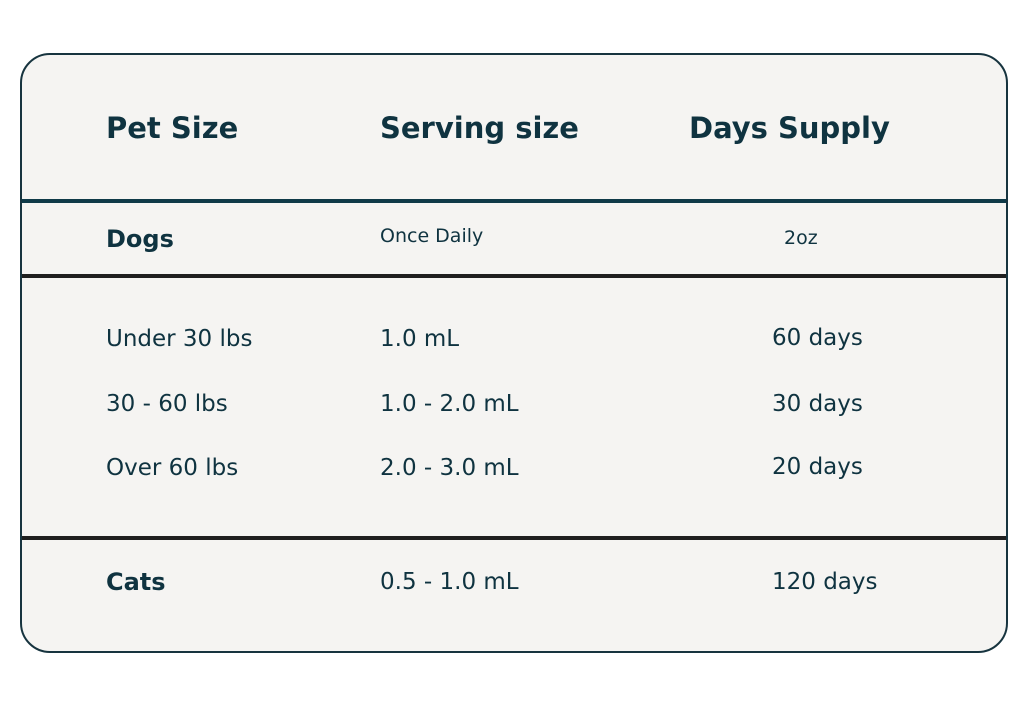  I want to click on row-size: Over 60 lbs, so click(172, 468).